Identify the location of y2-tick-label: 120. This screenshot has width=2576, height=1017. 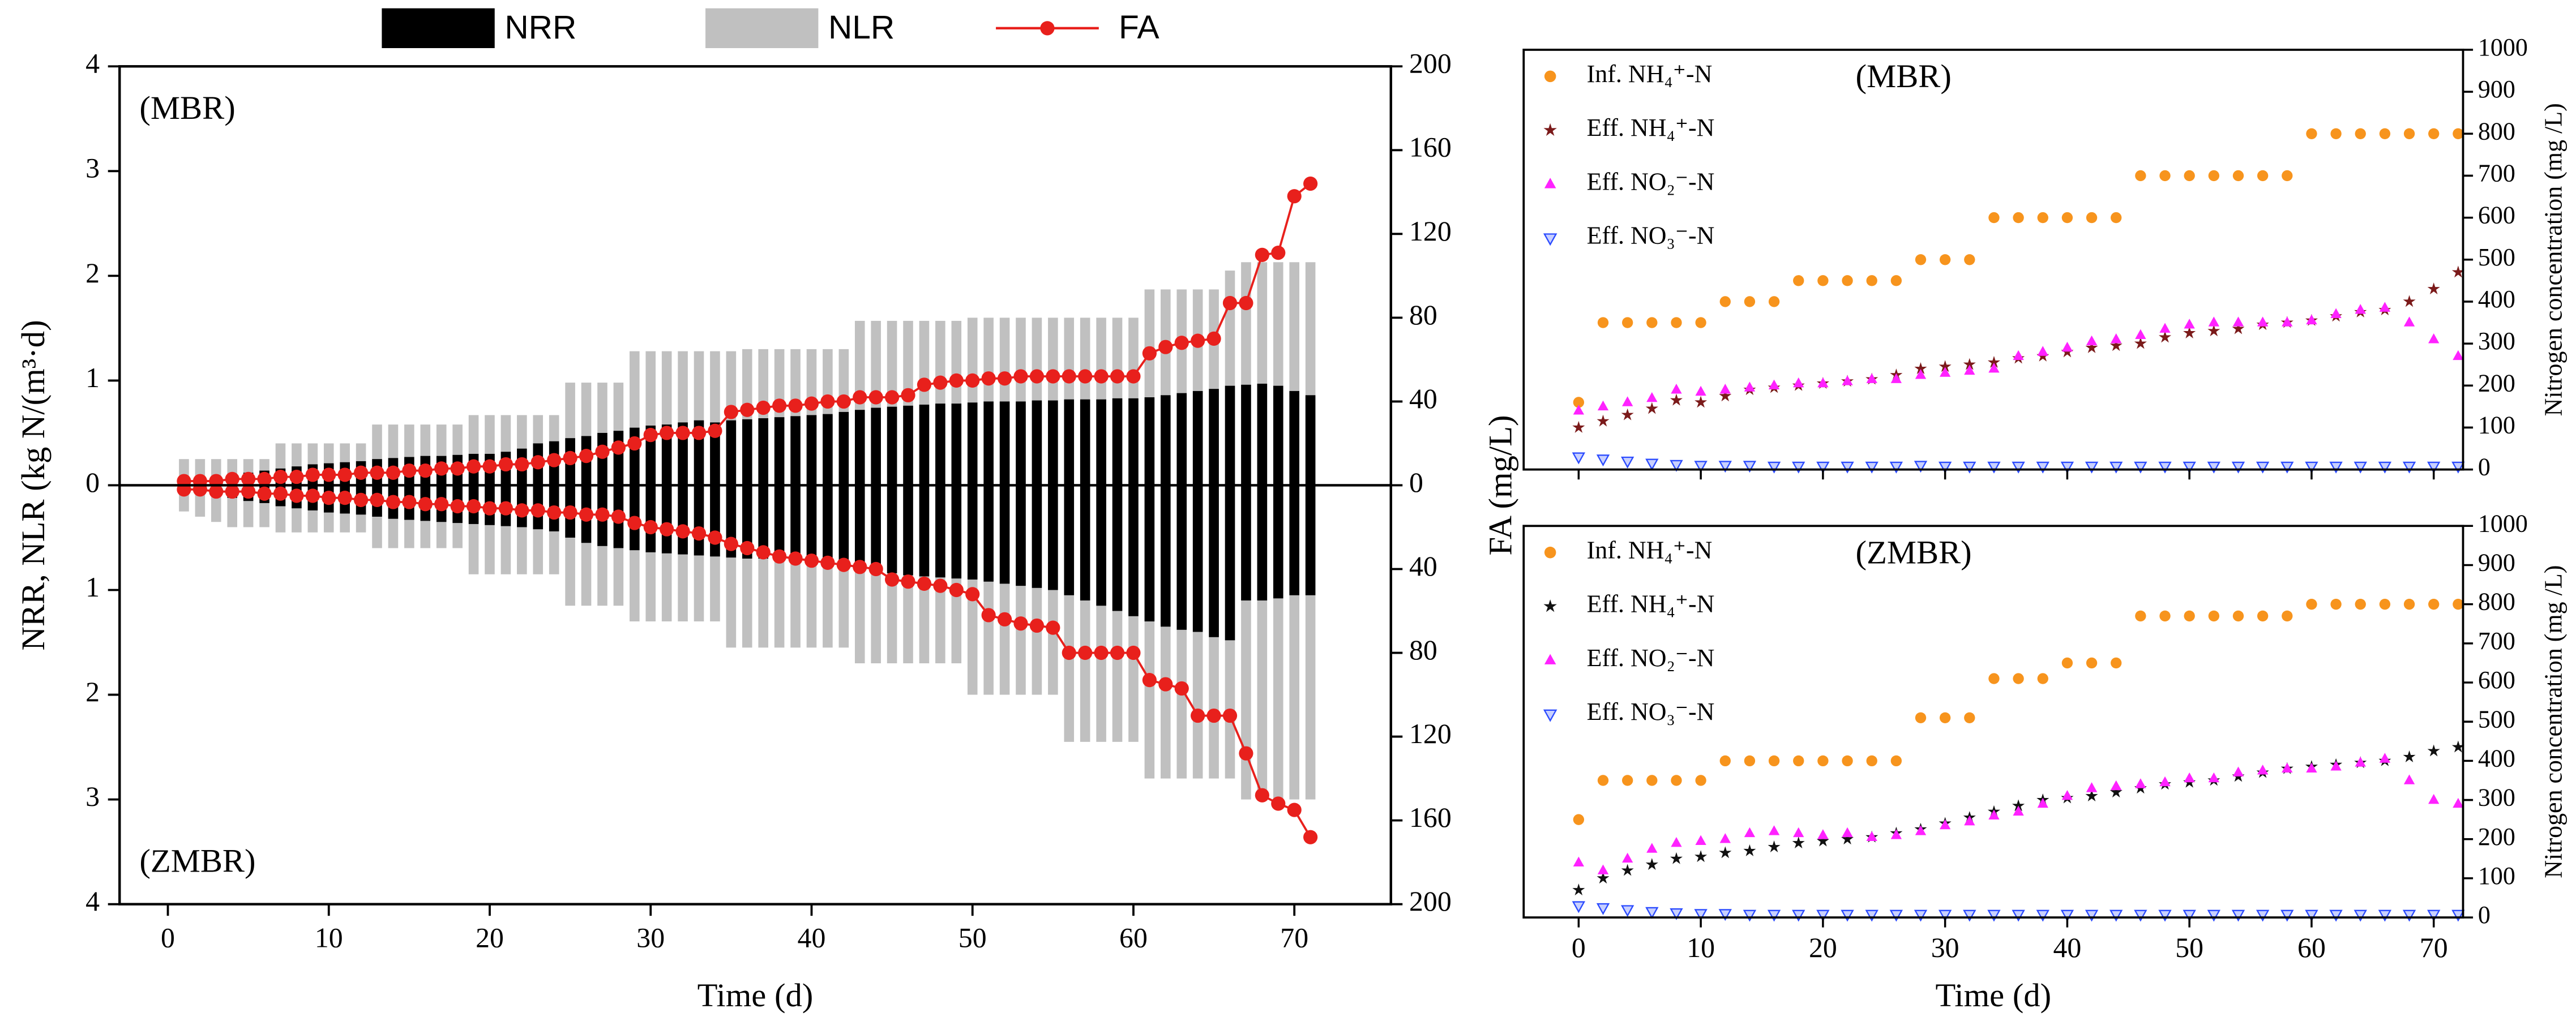
(1430, 231).